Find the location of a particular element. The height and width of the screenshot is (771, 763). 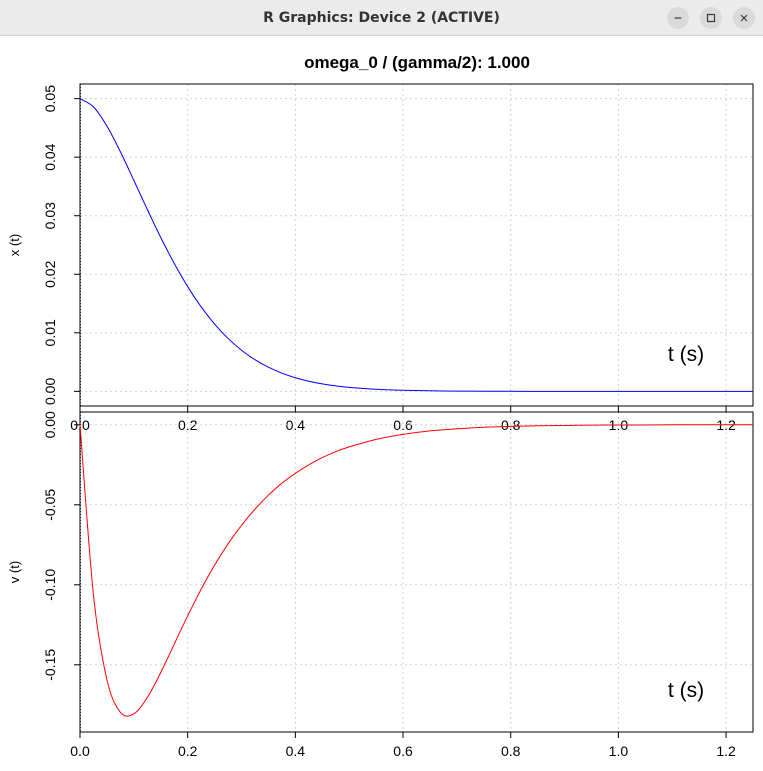

chart-title: omega_0 / (gamma/2): 1.000 is located at coordinates (417, 62).